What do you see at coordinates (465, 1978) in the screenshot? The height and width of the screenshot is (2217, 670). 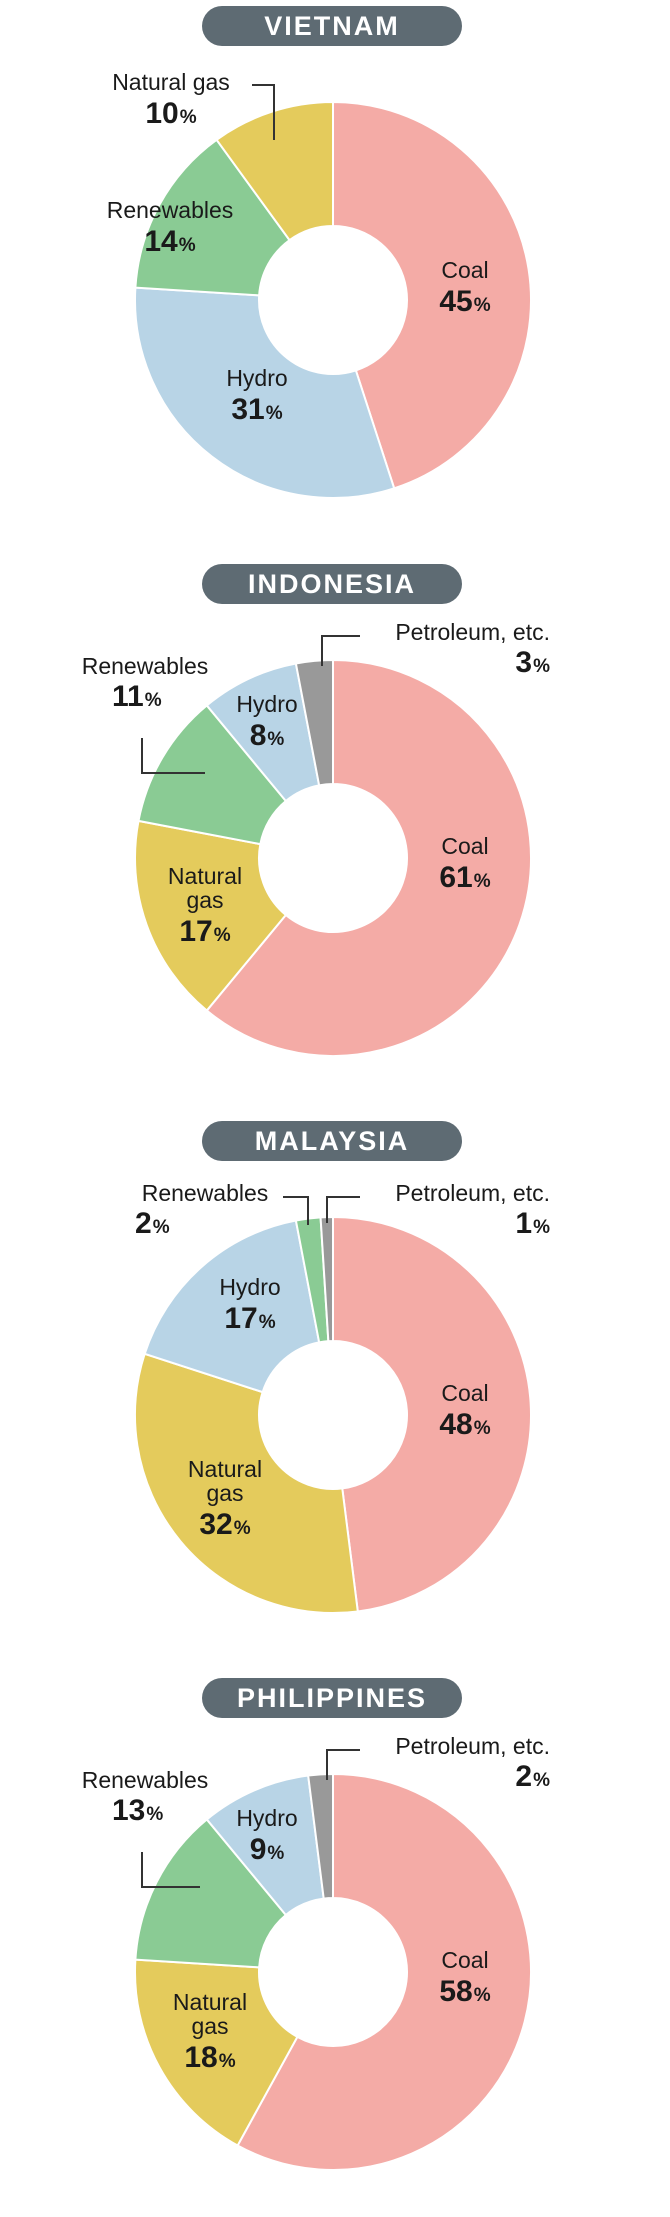 I see `slice-label-coal: Coal 58%` at bounding box center [465, 1978].